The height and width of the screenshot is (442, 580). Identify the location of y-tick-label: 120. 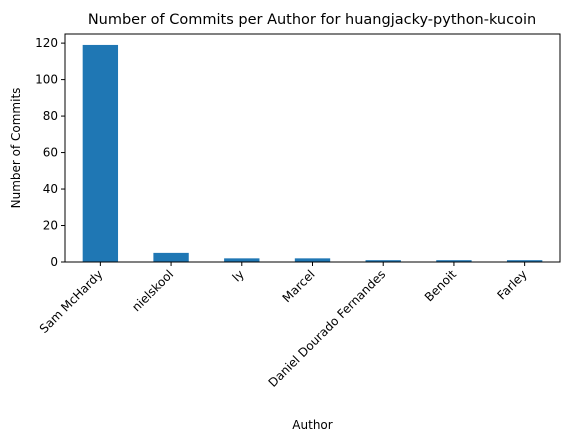
(46, 43).